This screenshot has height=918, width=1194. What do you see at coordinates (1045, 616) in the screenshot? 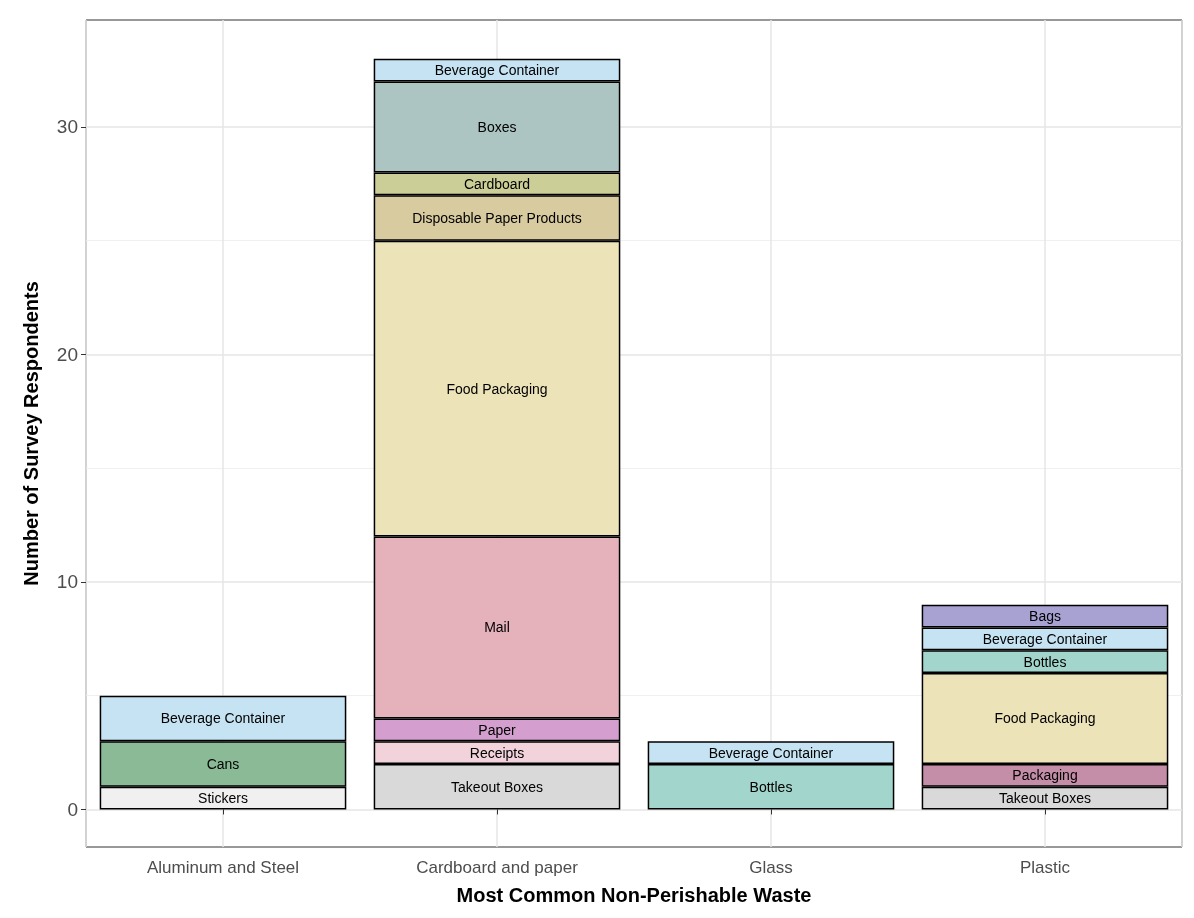
I see `series-label: Bags` at bounding box center [1045, 616].